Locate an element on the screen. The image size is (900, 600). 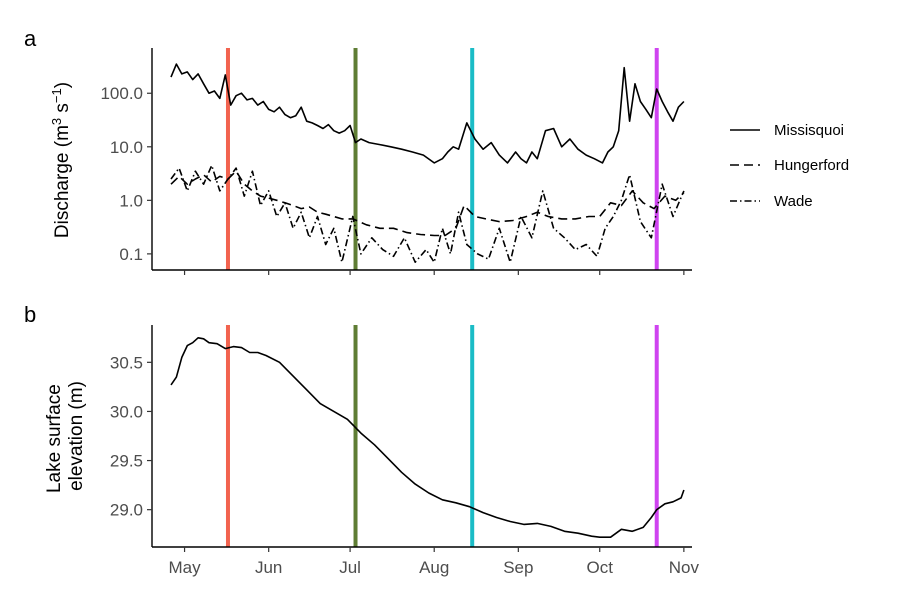
legend-item-missisquoi: Missisquoi is located at coordinates (787, 130).